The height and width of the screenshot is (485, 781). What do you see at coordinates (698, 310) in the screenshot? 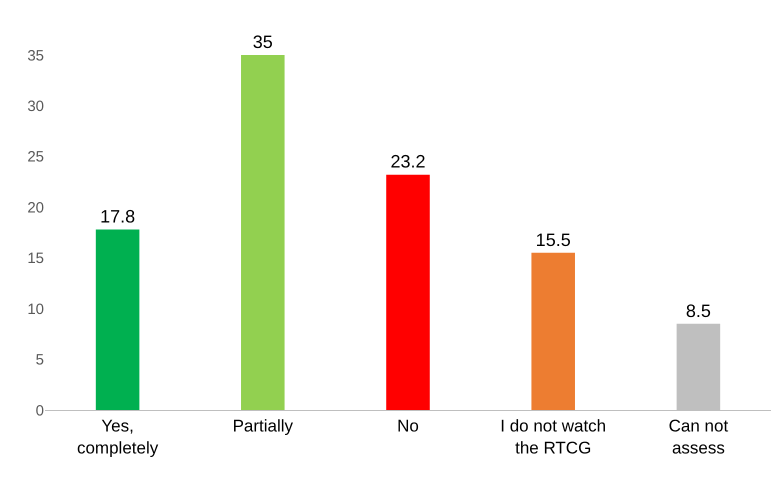
I see `data-label: 8.5` at bounding box center [698, 310].